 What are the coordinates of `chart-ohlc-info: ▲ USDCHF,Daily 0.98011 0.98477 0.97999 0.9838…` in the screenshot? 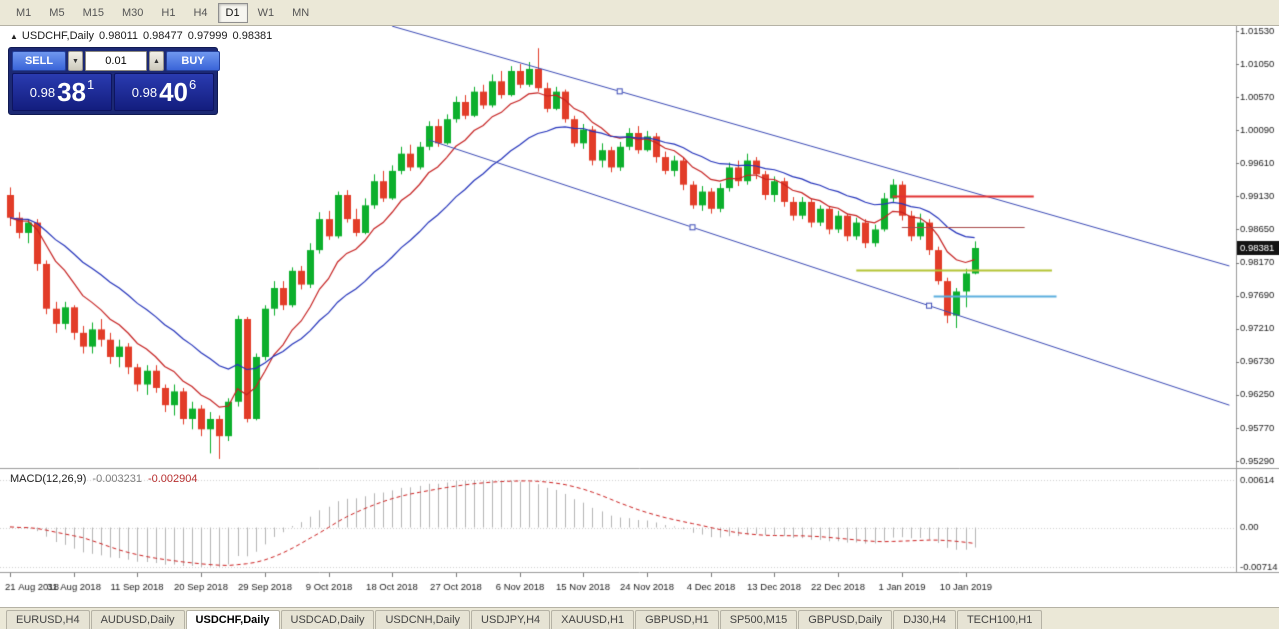 It's located at (143, 36).